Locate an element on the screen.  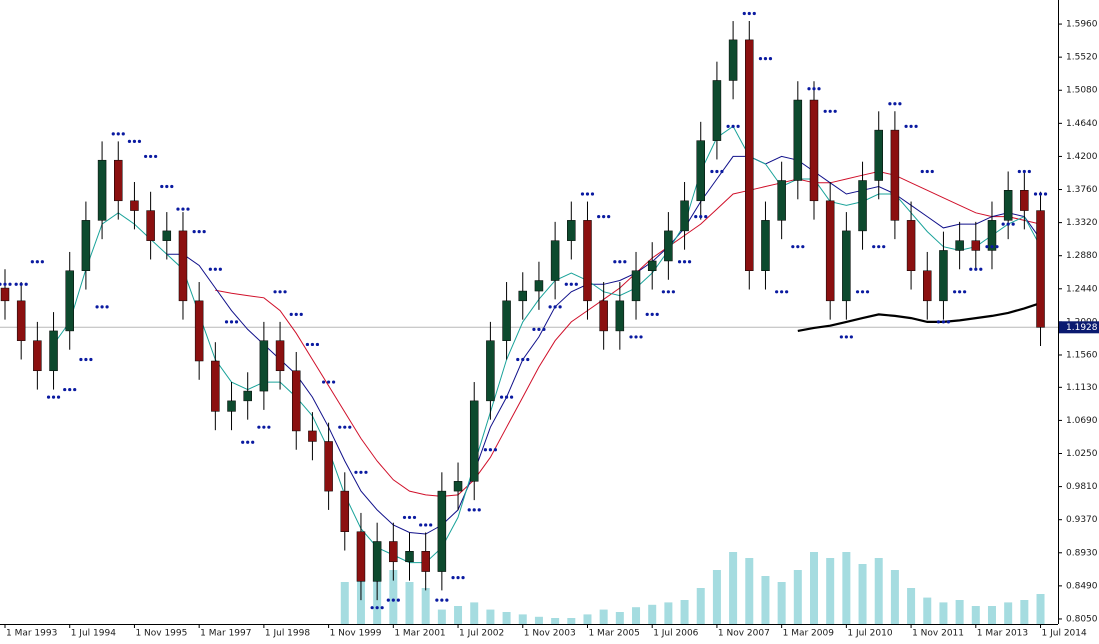
y-tick-label: 1.2440 is located at coordinates (1082, 289).